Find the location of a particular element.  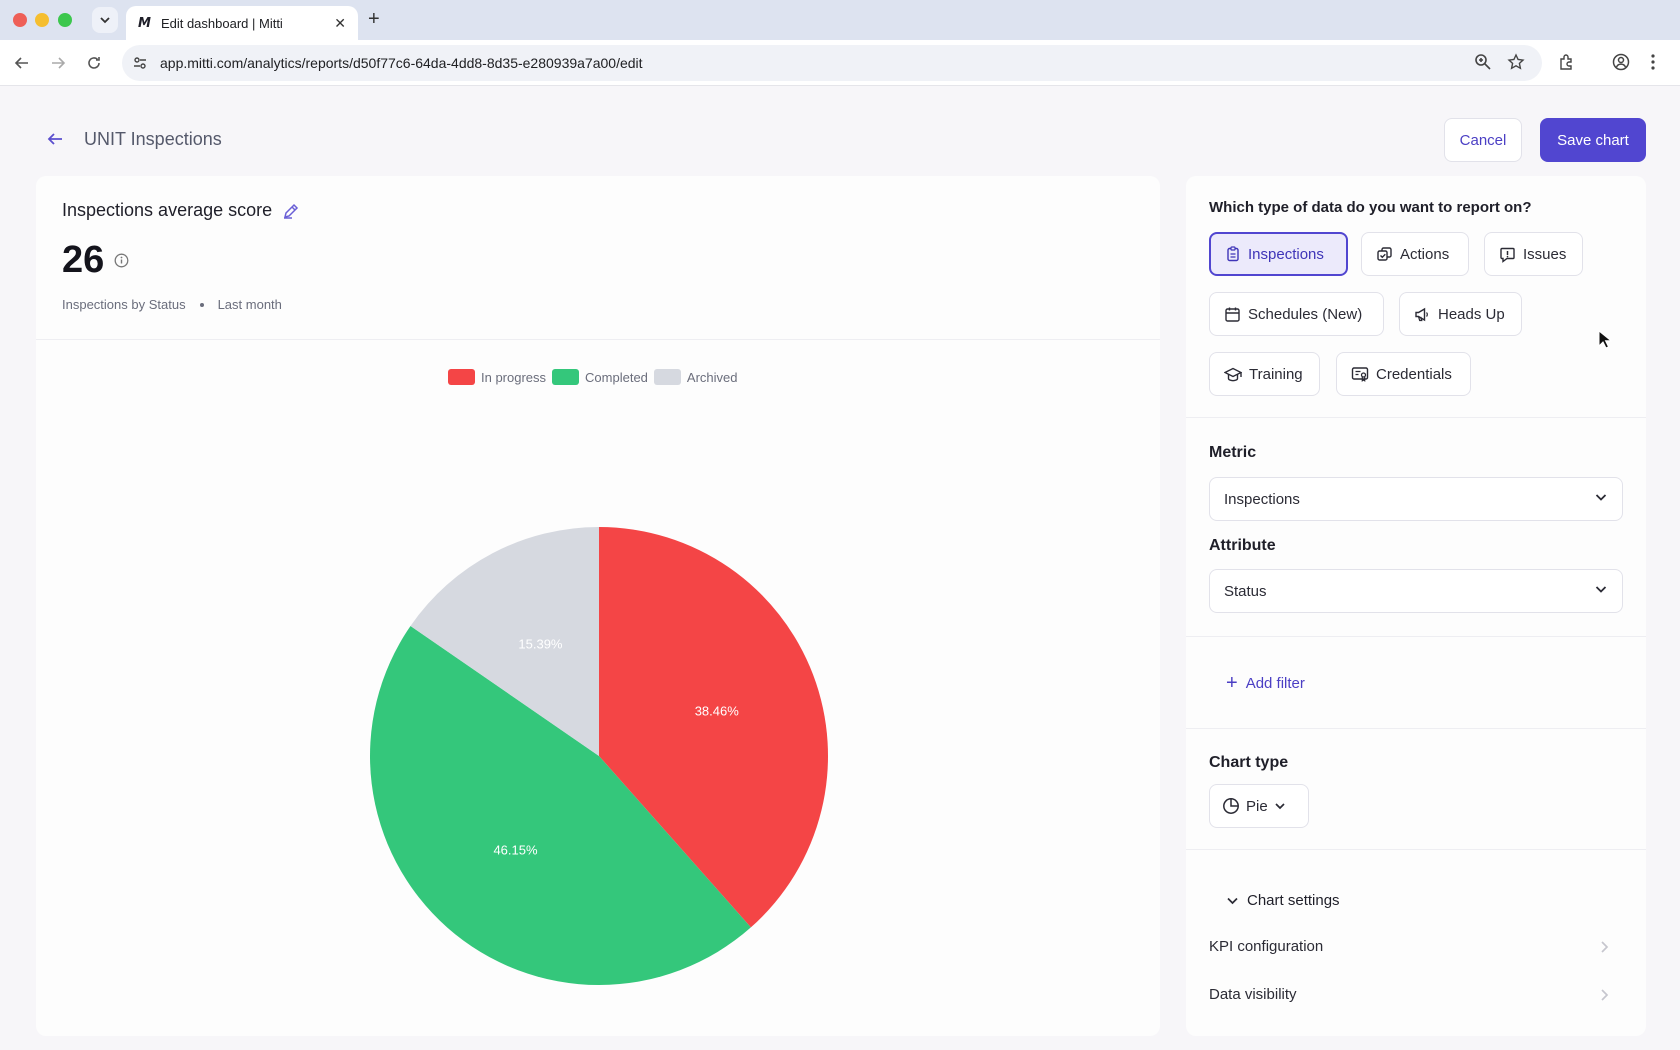

more-menu-icon is located at coordinates (1653, 62).